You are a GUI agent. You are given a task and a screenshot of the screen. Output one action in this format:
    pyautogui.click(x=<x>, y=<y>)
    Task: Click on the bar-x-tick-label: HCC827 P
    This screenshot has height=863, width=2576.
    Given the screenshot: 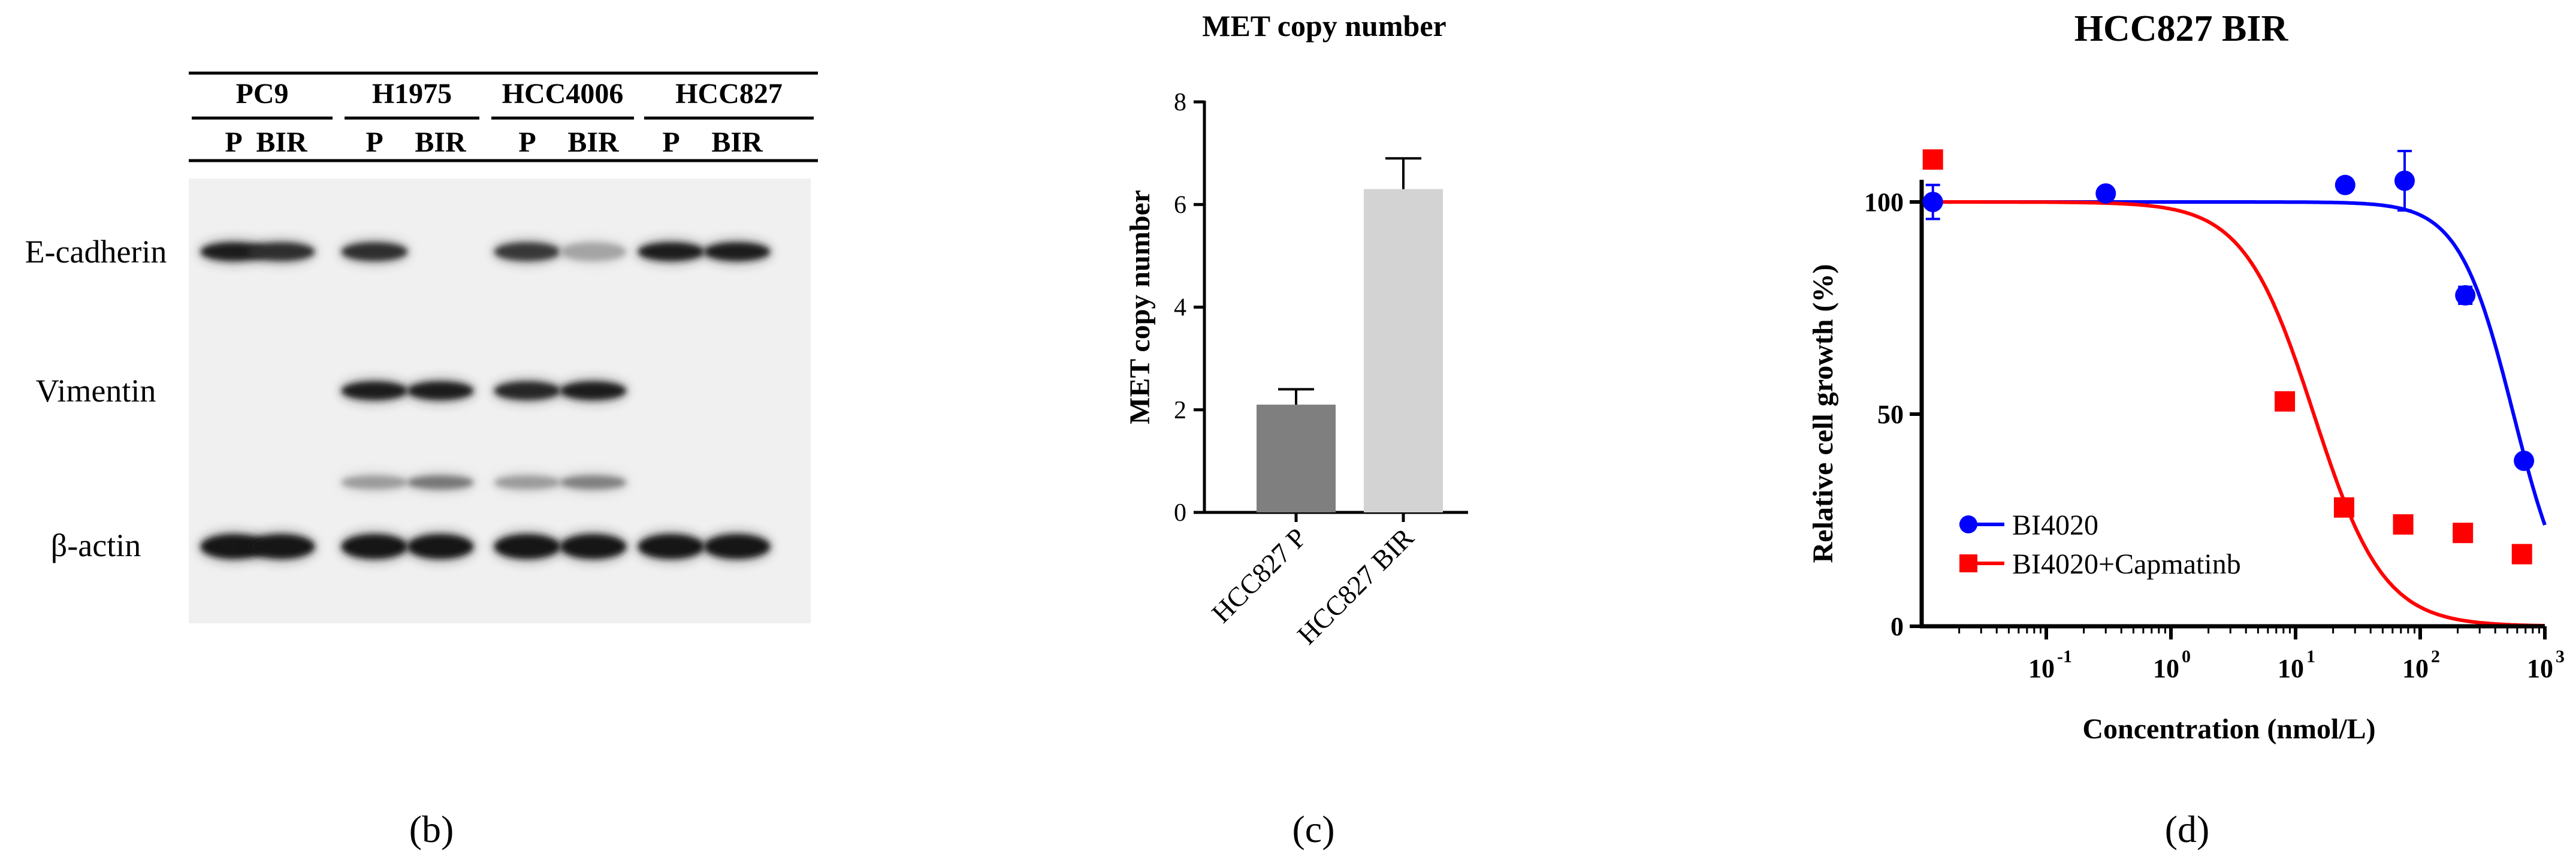 What is the action you would take?
    pyautogui.click(x=1259, y=575)
    